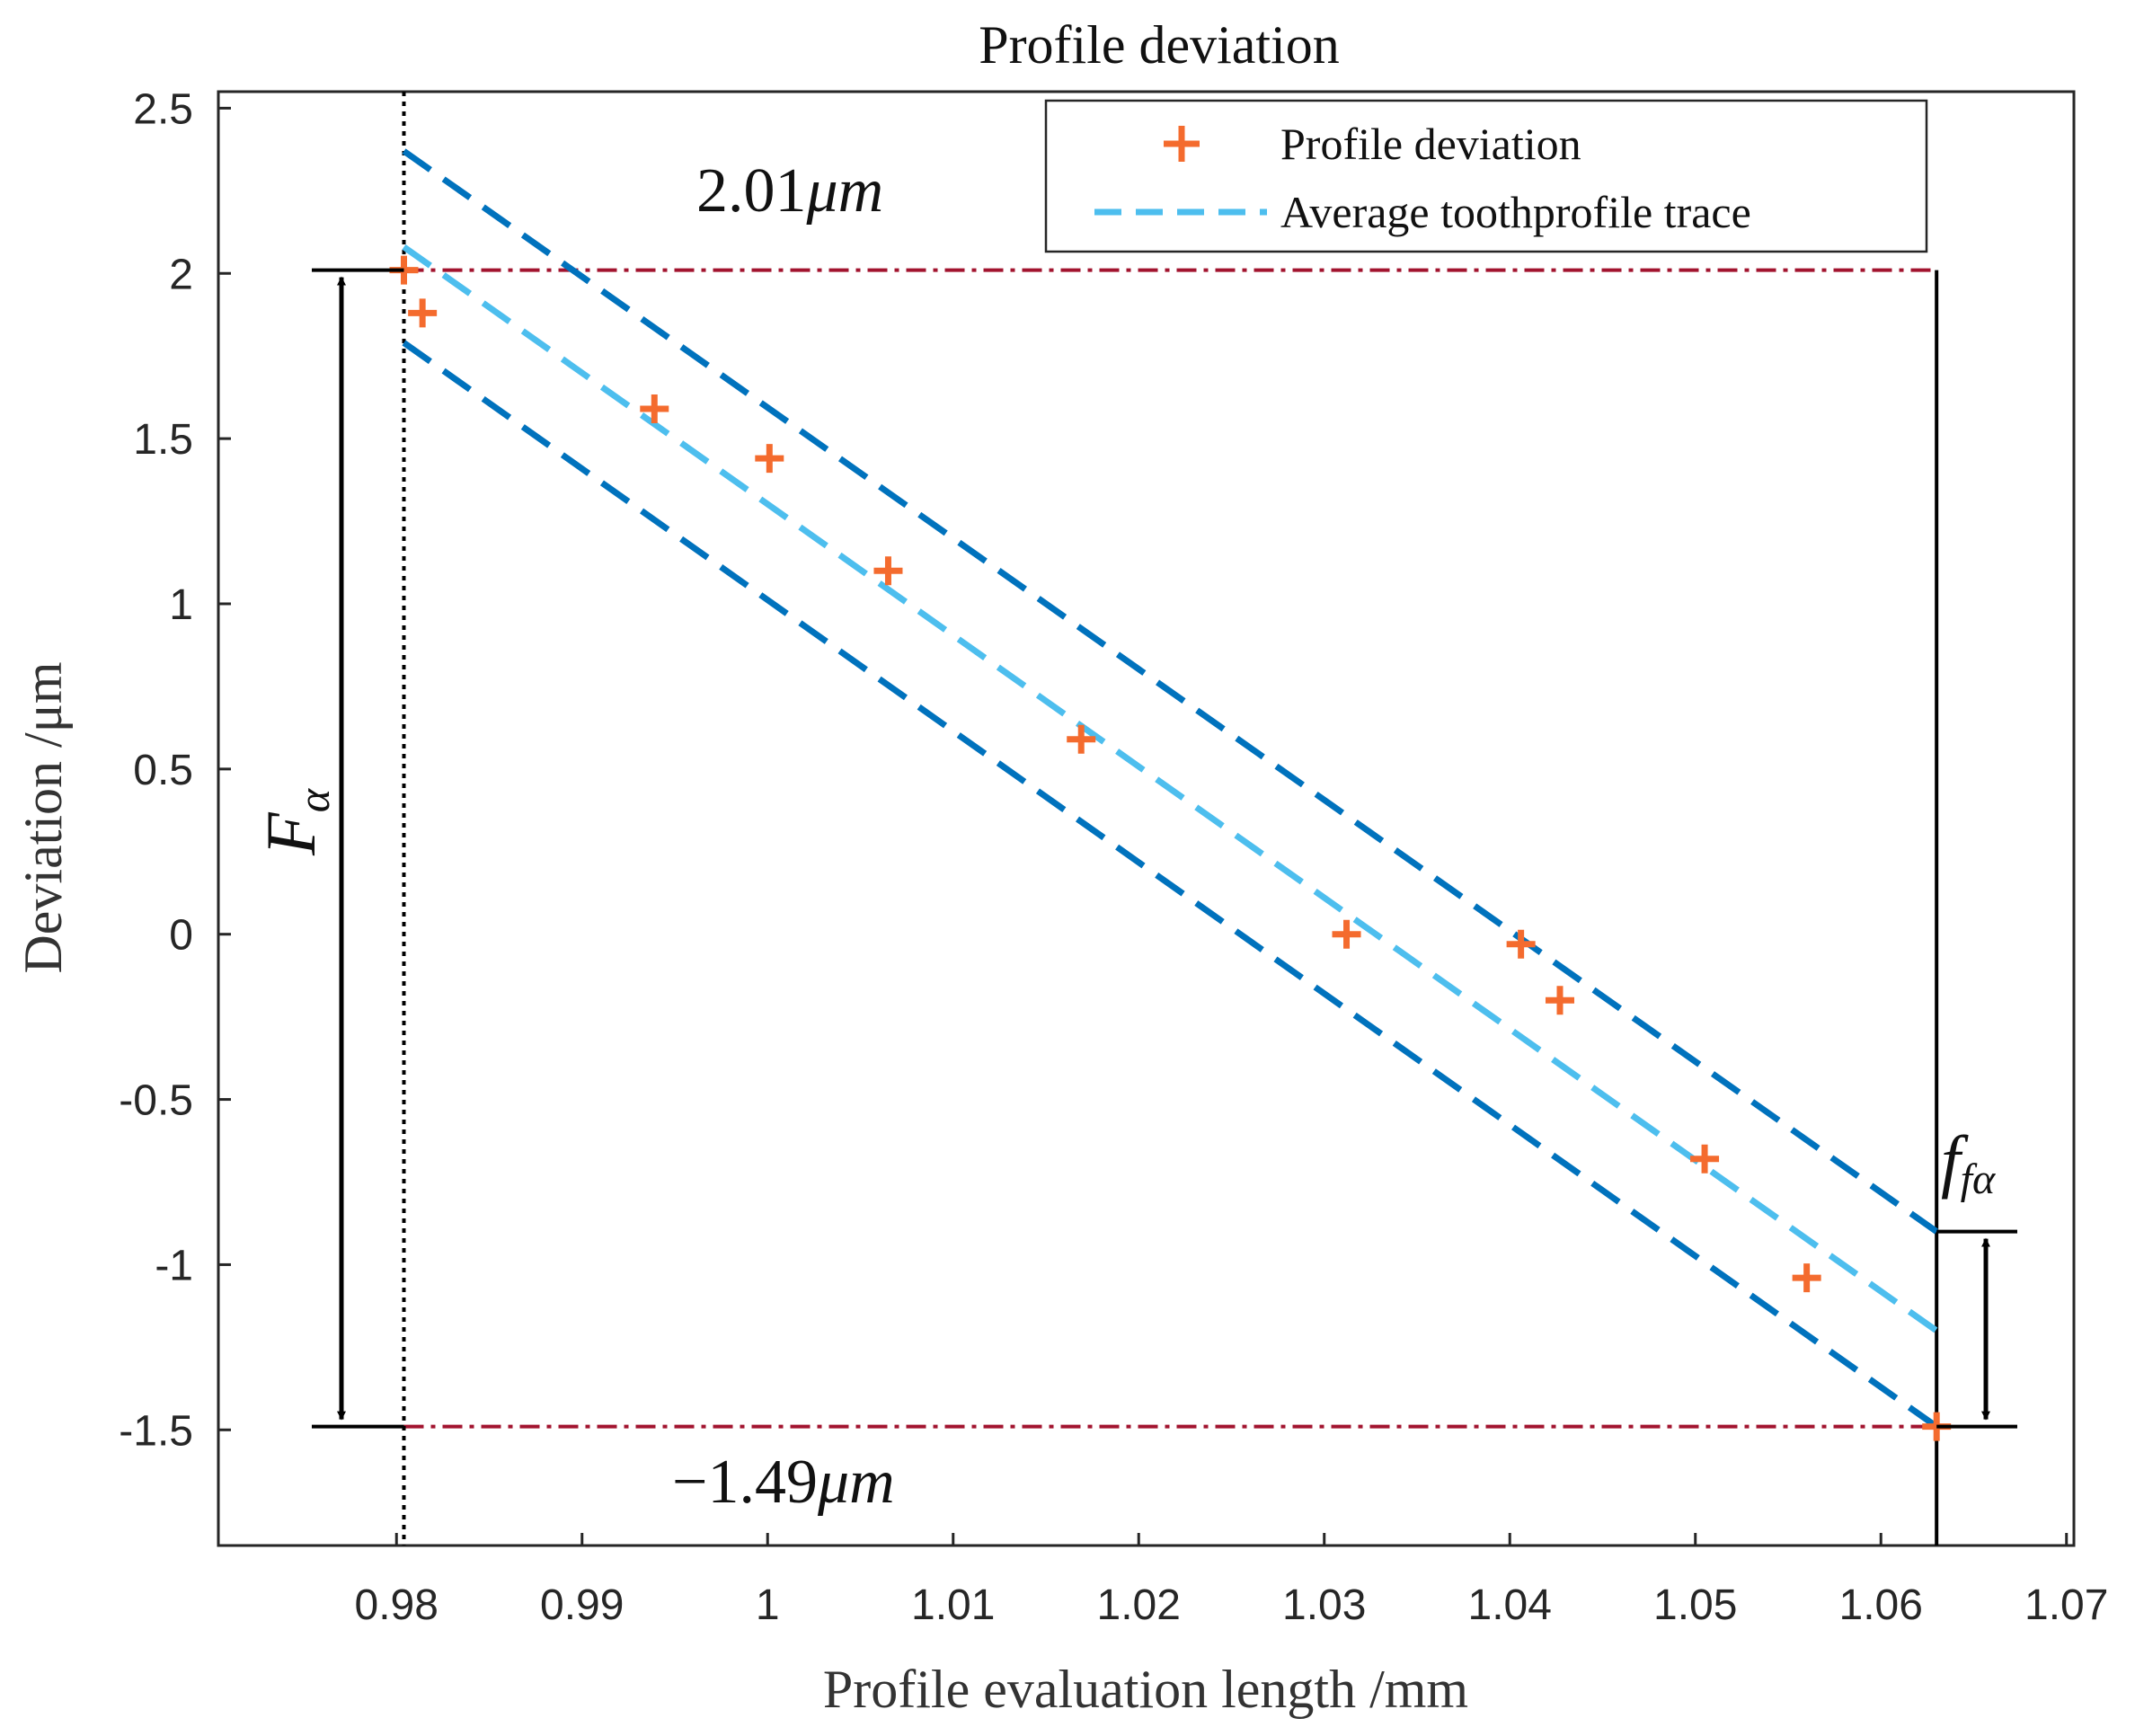 This screenshot has height=1736, width=2135. Describe the element at coordinates (181, 936) in the screenshot. I see `y-tick-label: 0` at that location.